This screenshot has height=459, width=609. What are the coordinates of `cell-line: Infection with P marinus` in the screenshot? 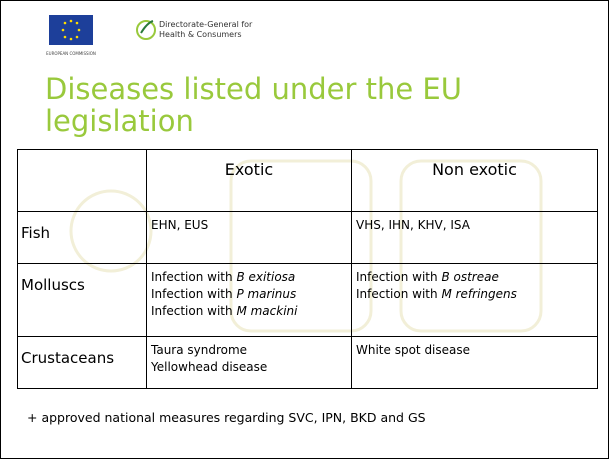 It's located at (251, 294).